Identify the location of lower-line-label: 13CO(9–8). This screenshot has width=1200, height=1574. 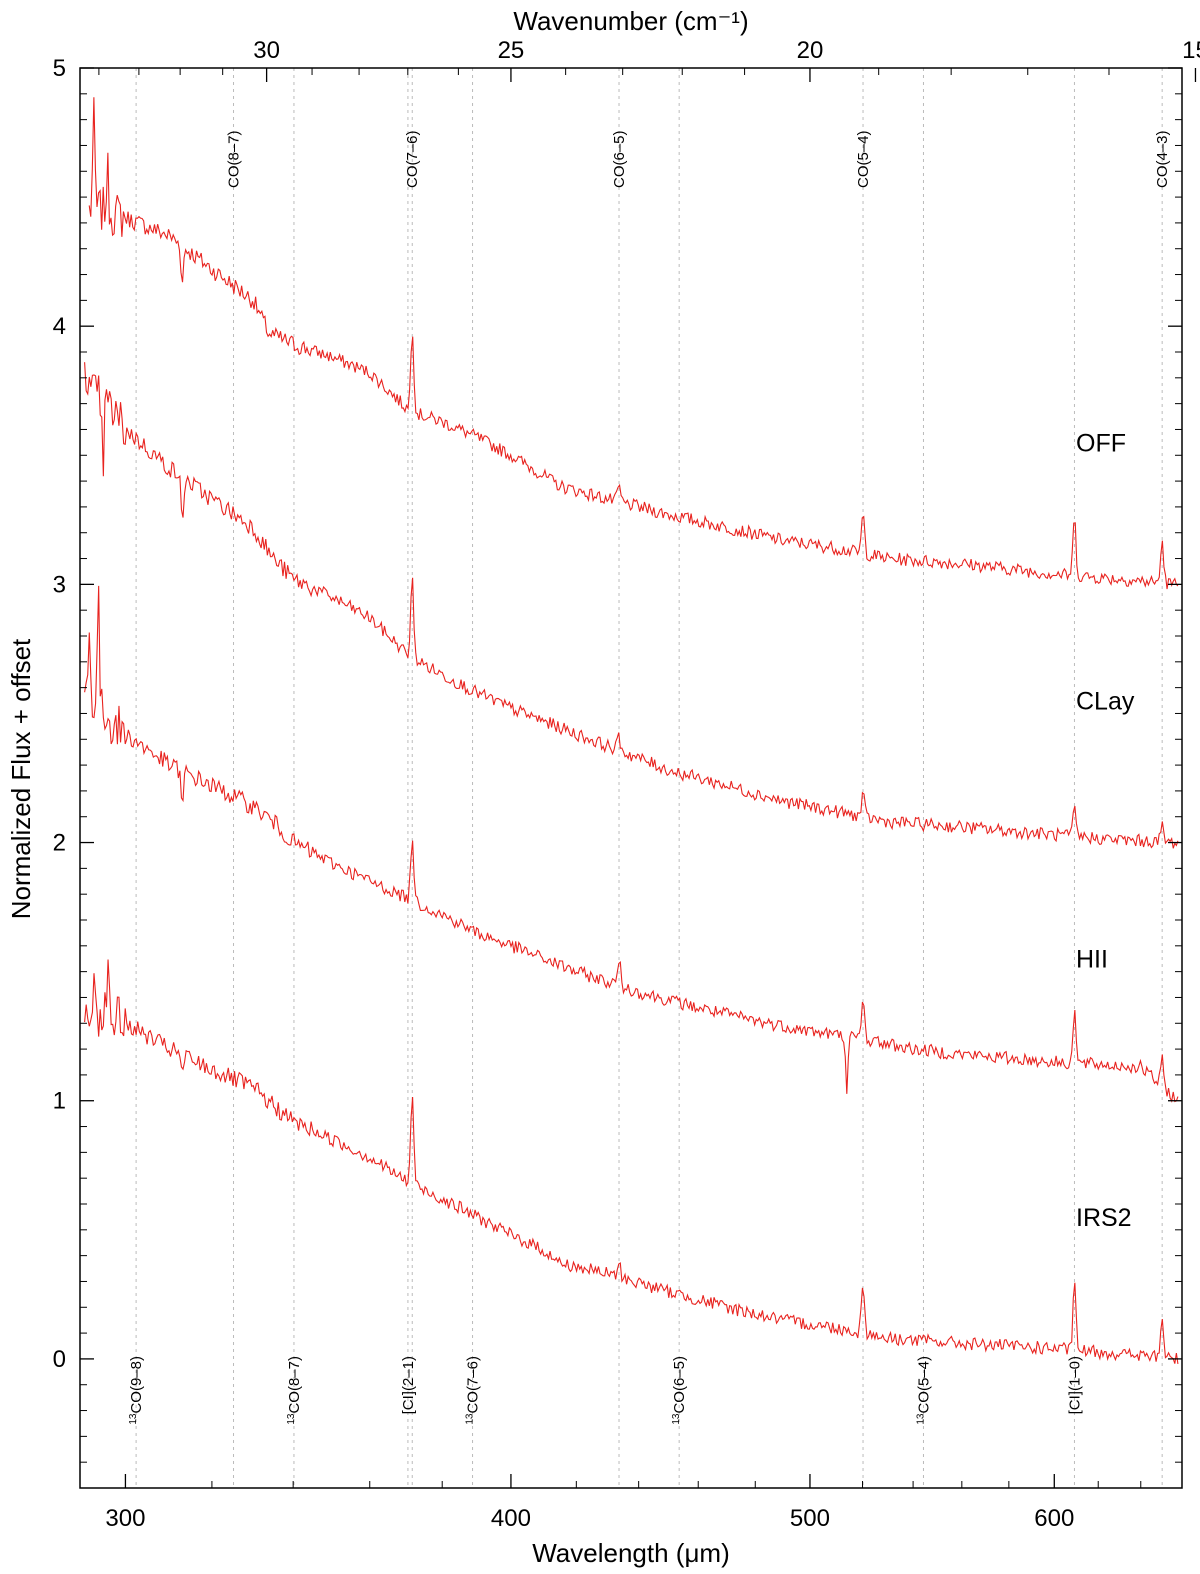
(136, 1390).